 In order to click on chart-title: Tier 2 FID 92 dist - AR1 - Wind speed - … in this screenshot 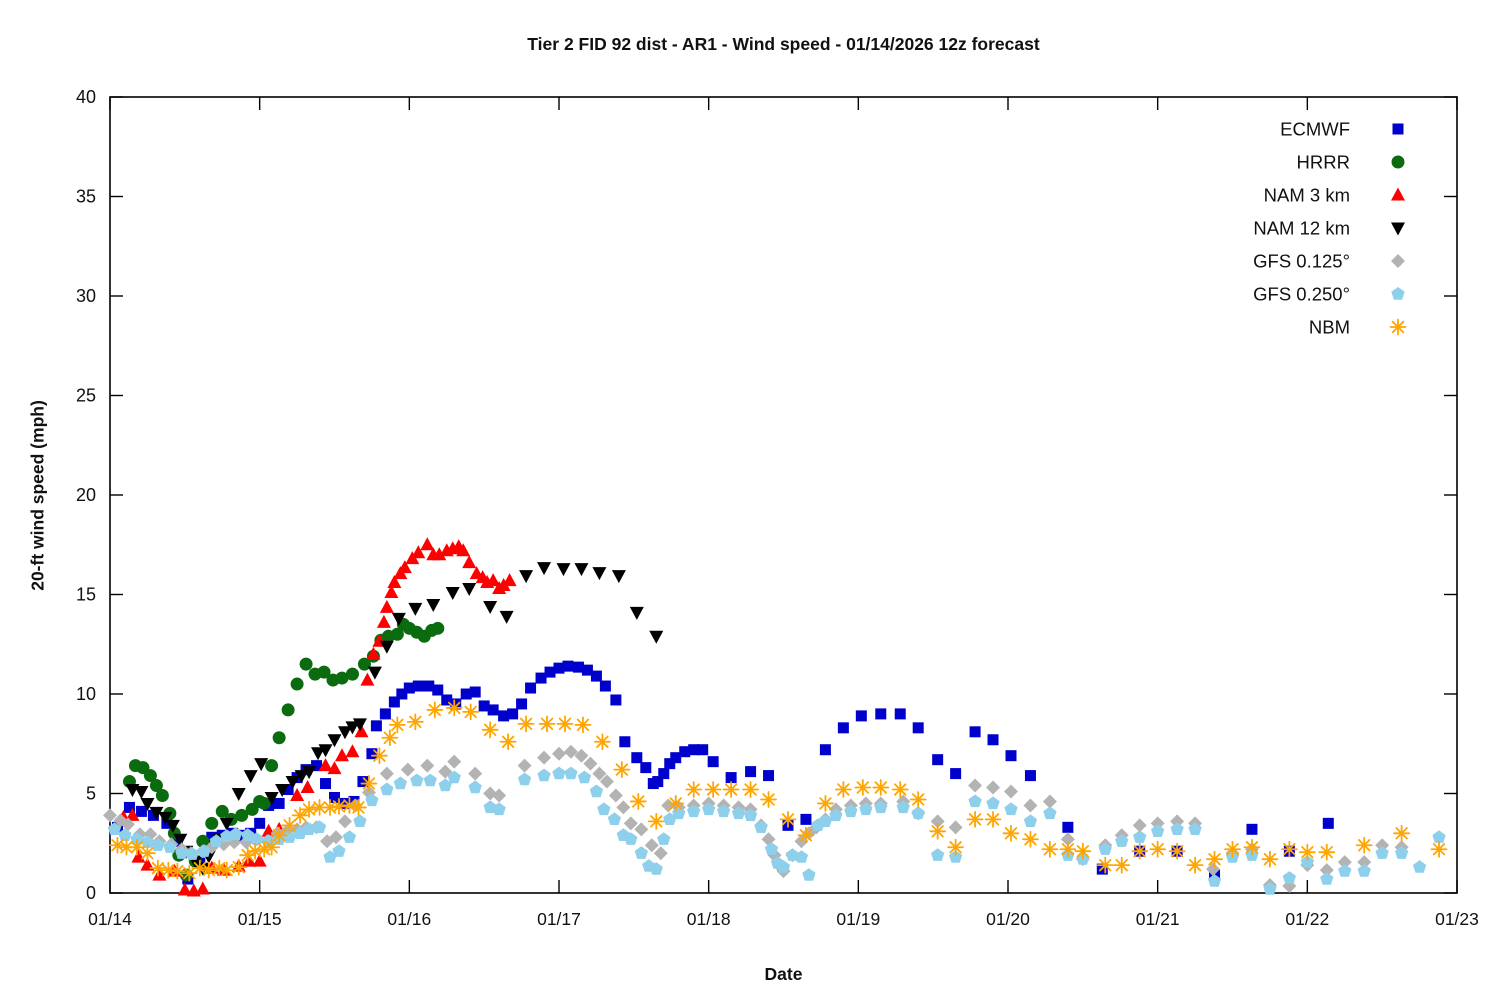, I will do `click(783, 44)`.